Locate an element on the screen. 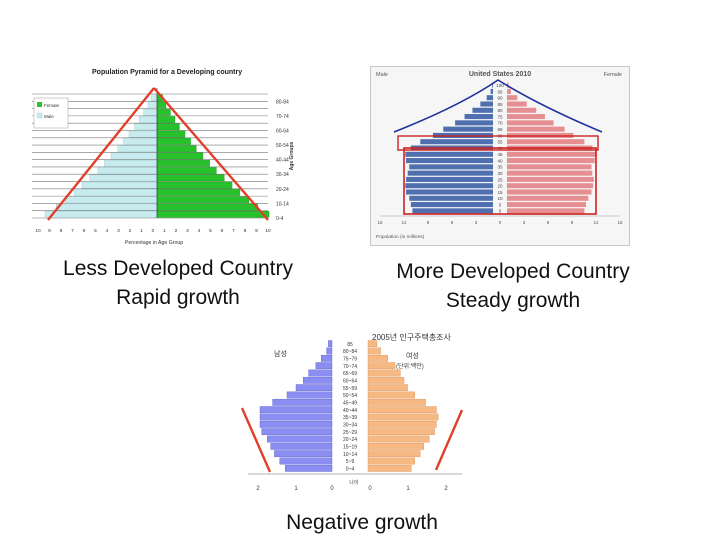 This screenshot has width=720, height=540. ldc-age-label: 10-14 is located at coordinates (282, 204).